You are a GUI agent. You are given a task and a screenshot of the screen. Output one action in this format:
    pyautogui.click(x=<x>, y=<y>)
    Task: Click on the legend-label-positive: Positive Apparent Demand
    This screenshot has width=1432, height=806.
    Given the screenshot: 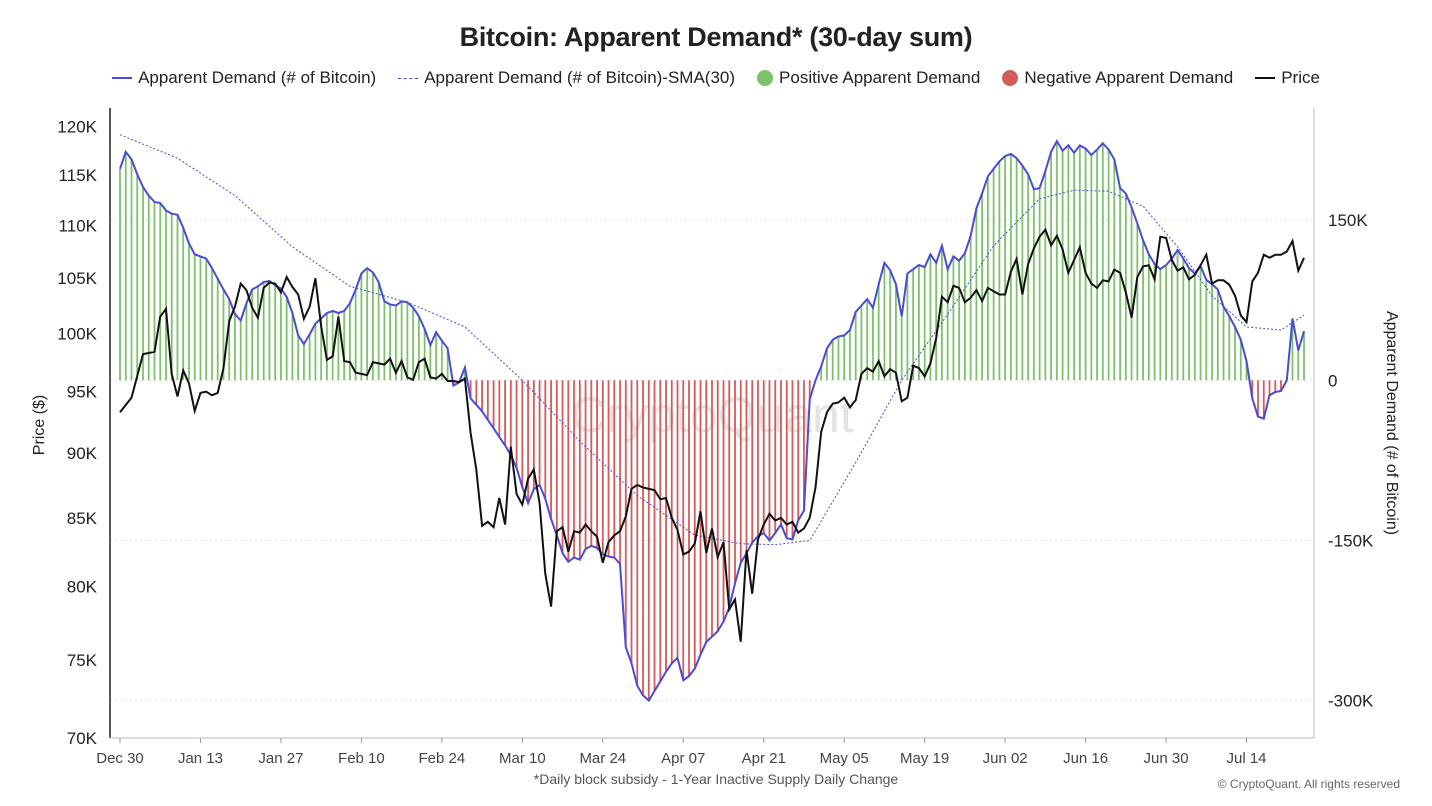 What is the action you would take?
    pyautogui.click(x=880, y=77)
    